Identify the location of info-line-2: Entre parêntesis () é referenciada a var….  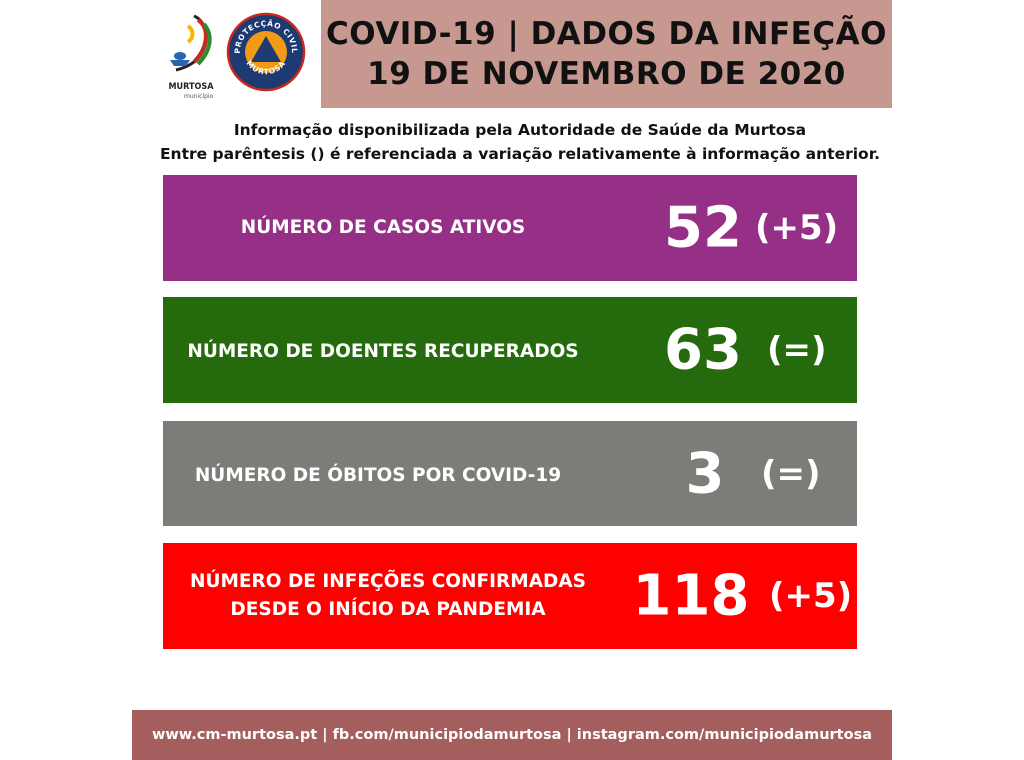
(520, 154).